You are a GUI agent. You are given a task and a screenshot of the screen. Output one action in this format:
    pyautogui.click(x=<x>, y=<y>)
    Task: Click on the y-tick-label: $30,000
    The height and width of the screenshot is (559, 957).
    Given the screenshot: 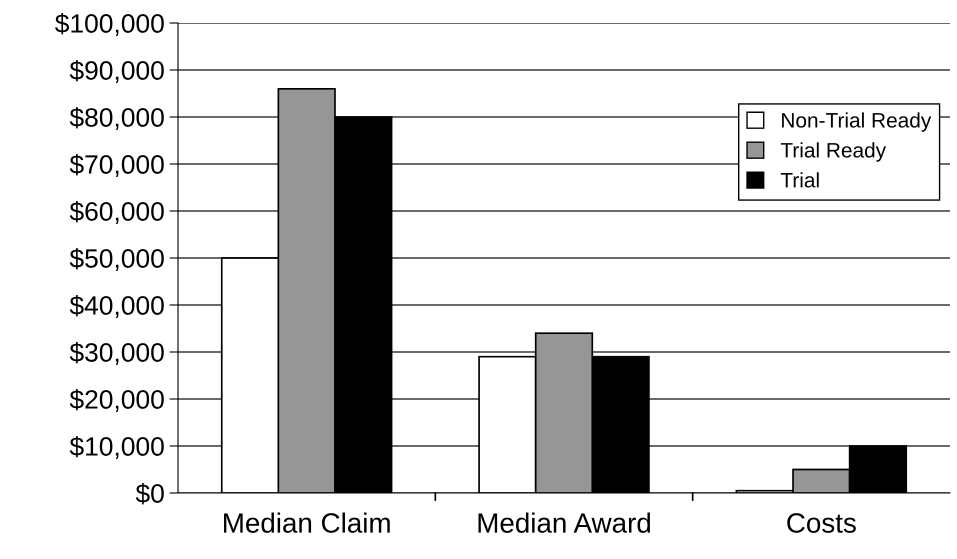 What is the action you would take?
    pyautogui.click(x=117, y=353)
    